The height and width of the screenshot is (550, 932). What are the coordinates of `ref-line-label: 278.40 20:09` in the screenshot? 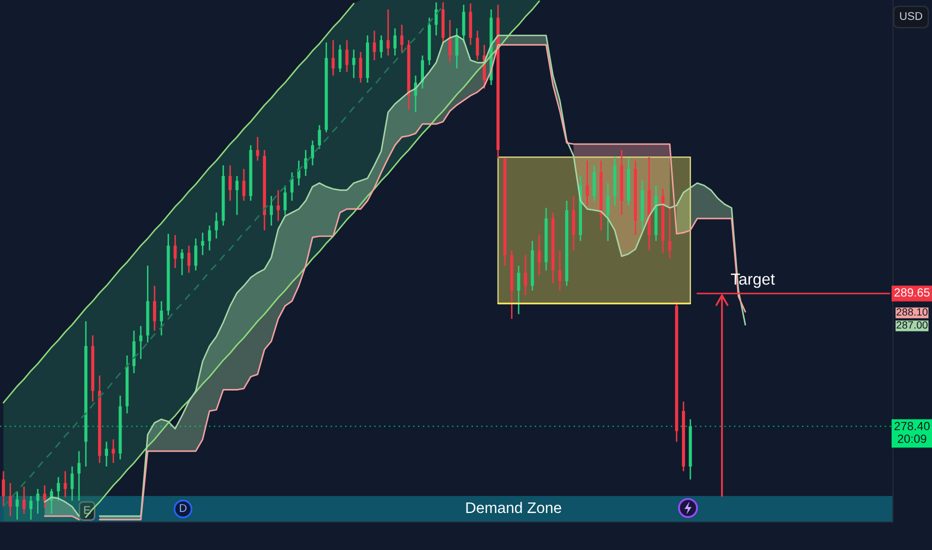 It's located at (912, 432).